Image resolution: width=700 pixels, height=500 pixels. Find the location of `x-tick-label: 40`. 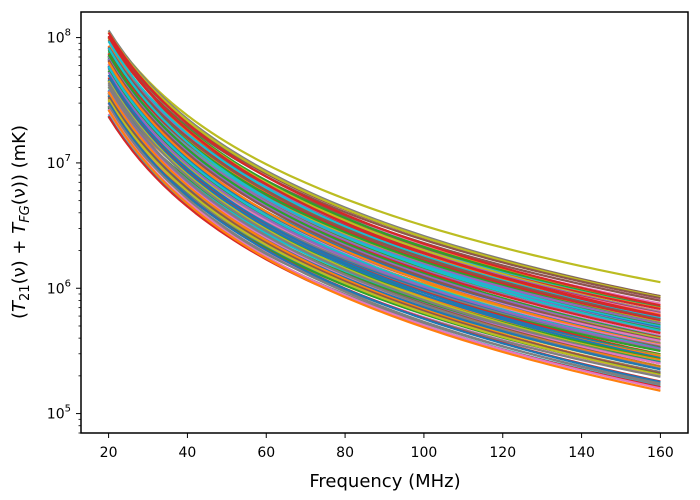

x-tick-label: 40 is located at coordinates (188, 453).